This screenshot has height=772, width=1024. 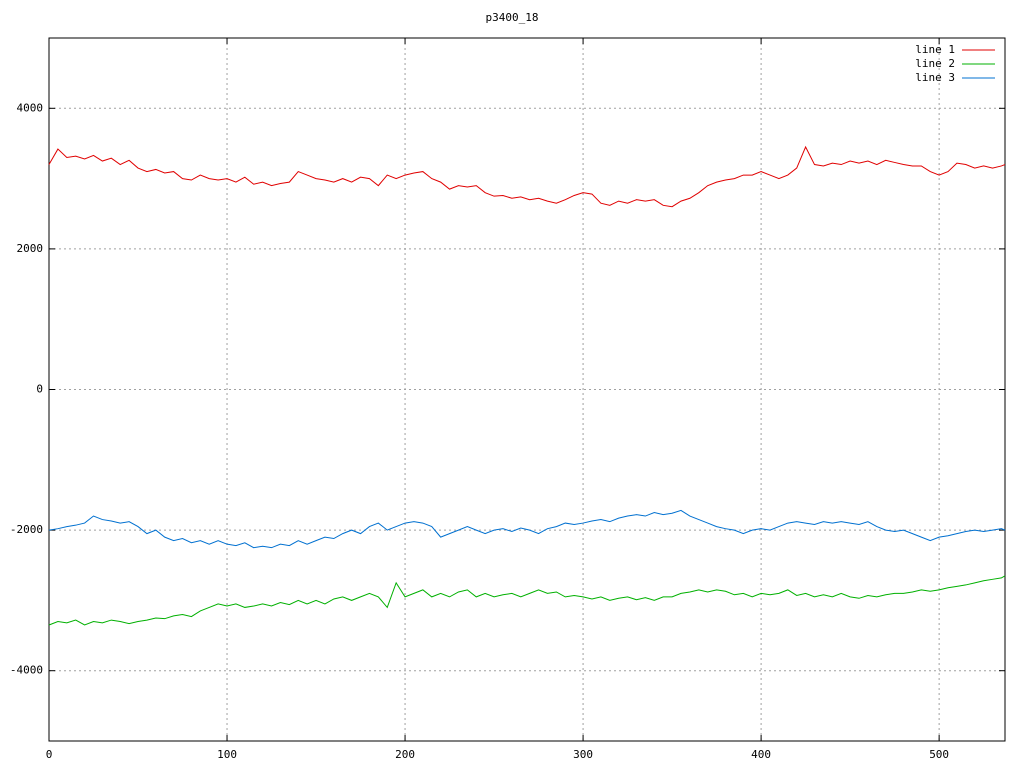 I want to click on x-tick-label: 200, so click(x=405, y=754).